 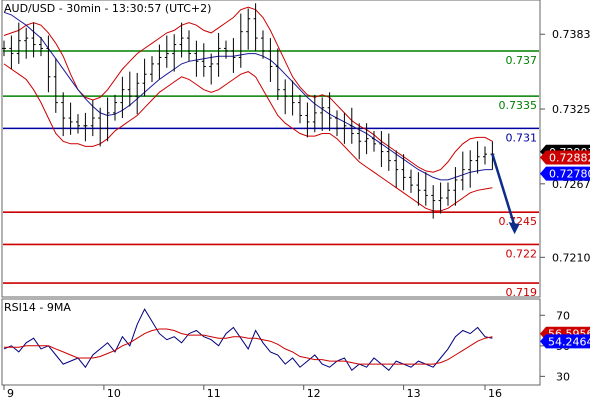 I want to click on price-tick-label: 0.7267, so click(x=571, y=184).